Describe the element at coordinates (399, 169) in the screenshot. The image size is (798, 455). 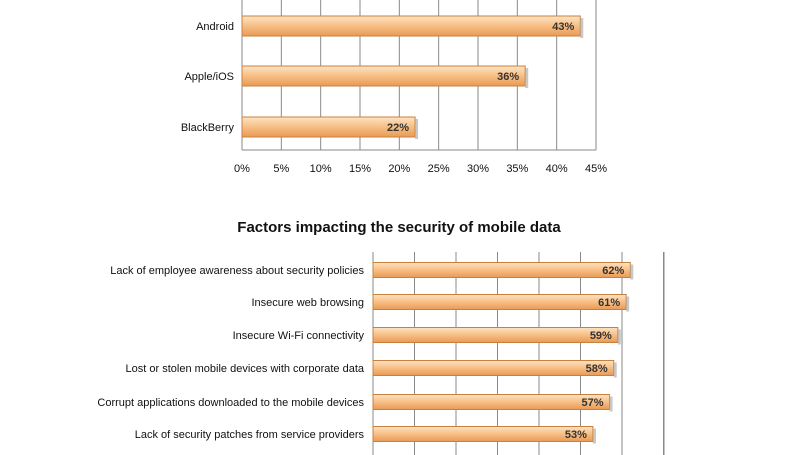
I see `x-tick-label: 20%` at that location.